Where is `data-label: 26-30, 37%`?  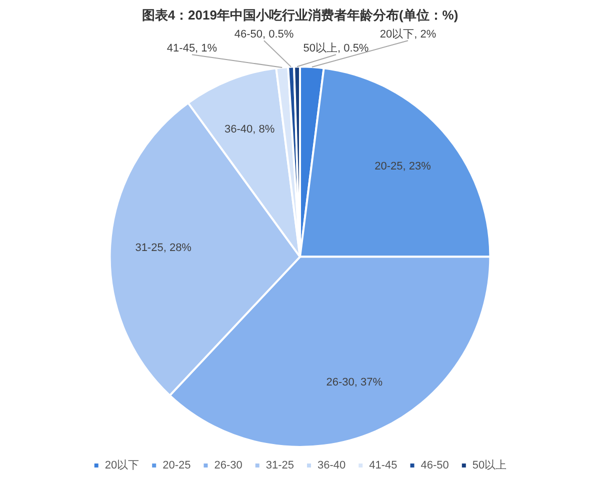 data-label: 26-30, 37% is located at coordinates (354, 382).